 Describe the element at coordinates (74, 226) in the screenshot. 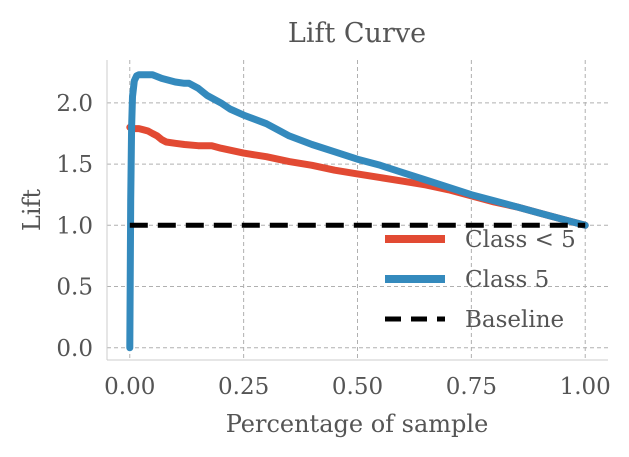

I see `y-tick-label: 1.0` at that location.